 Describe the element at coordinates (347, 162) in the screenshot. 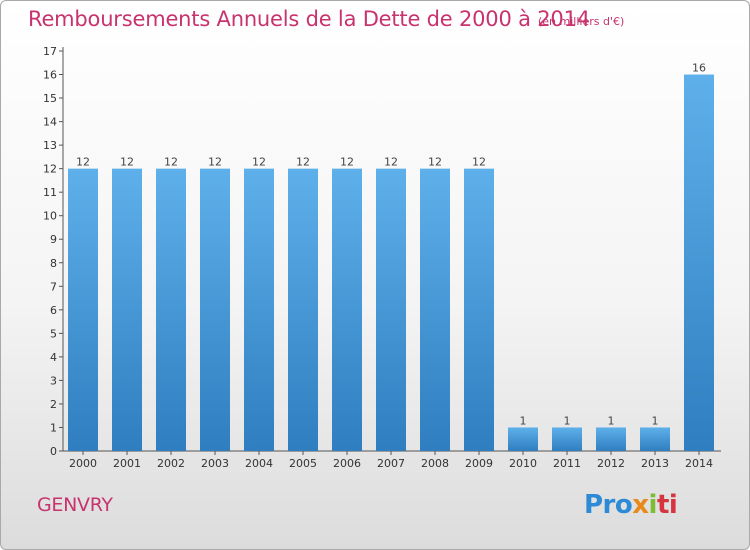

I see `data-label-2006: 12` at that location.